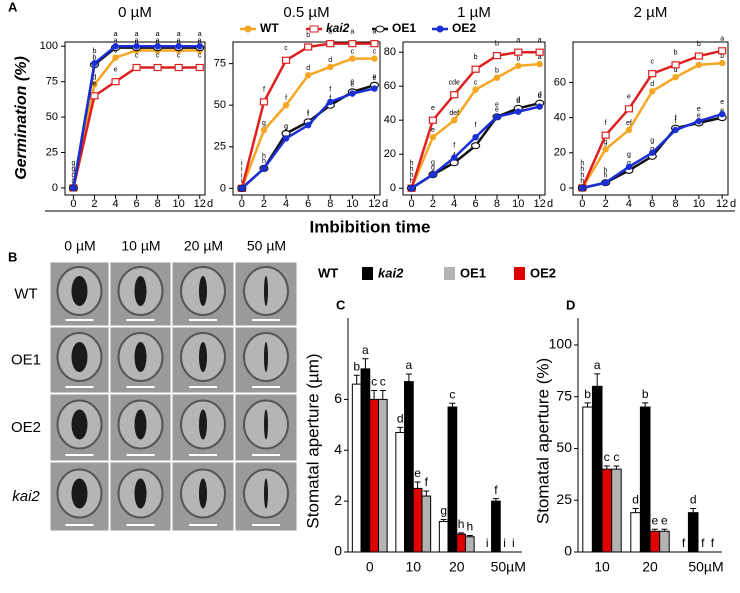  Describe the element at coordinates (560, 82) in the screenshot. I see `y-tick-label: 60` at that location.